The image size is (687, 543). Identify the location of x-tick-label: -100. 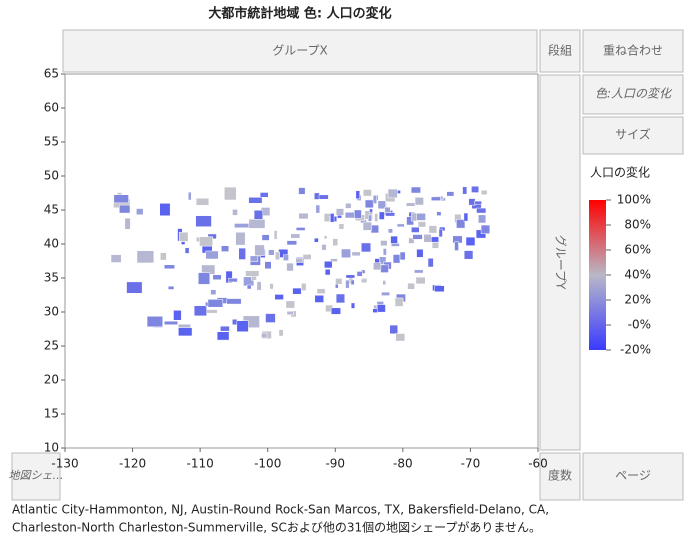
(267, 464).